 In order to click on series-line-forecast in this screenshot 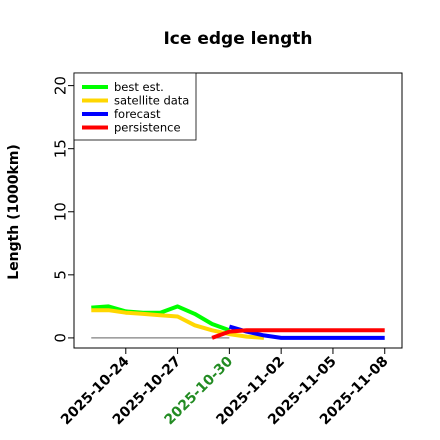, I will do `click(306, 332)`.